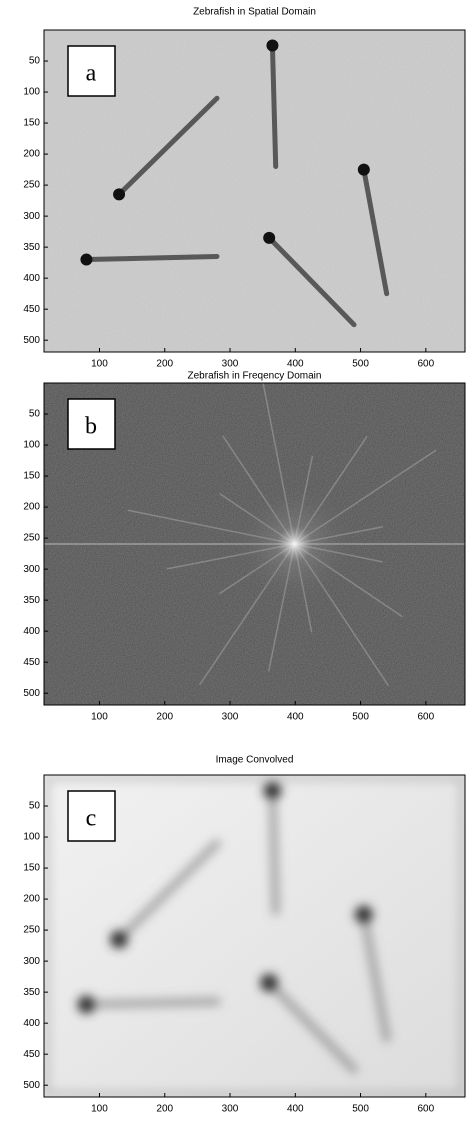  I want to click on spectrum-center, so click(294, 544).